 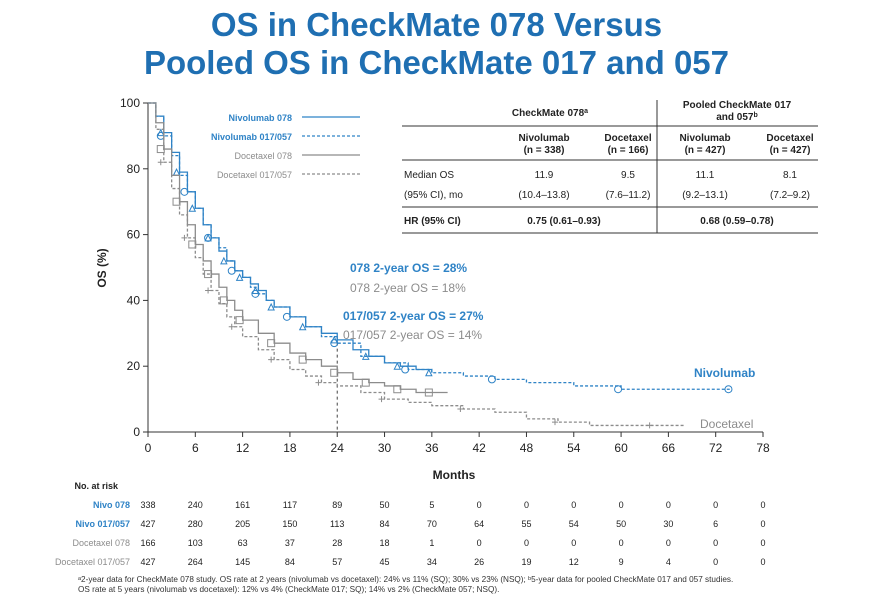 What do you see at coordinates (790, 175) in the screenshot?
I see `table-cell-median: 8.1` at bounding box center [790, 175].